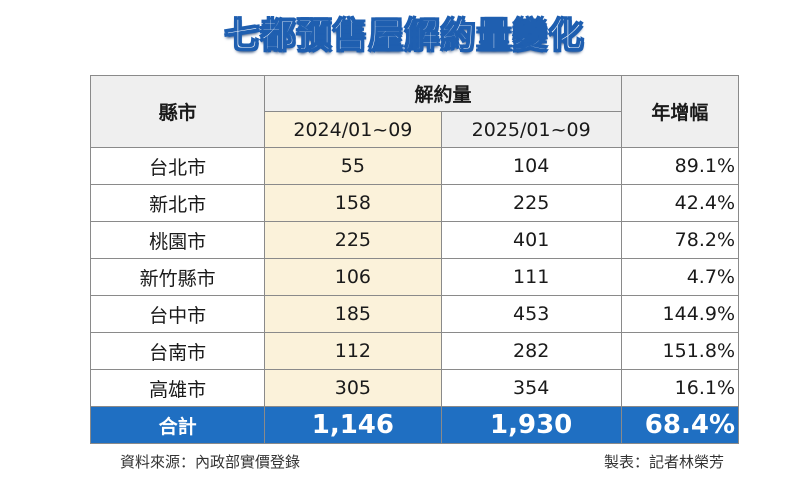  I want to click on city-cell: 高雄市, so click(177, 388).